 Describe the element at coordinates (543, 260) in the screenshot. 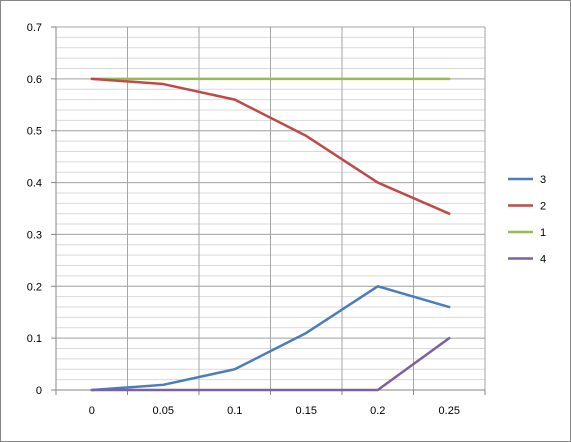

I see `legend-label-4: 4` at that location.